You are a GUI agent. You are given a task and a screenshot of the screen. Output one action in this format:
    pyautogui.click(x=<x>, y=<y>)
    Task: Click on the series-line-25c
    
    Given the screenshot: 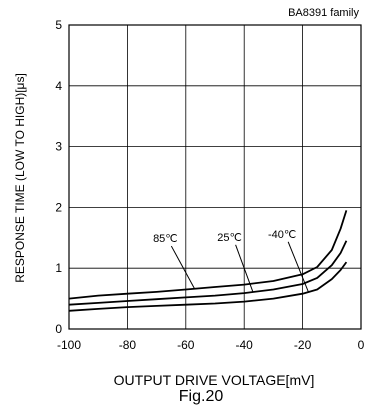 What is the action you would take?
    pyautogui.click(x=208, y=273)
    